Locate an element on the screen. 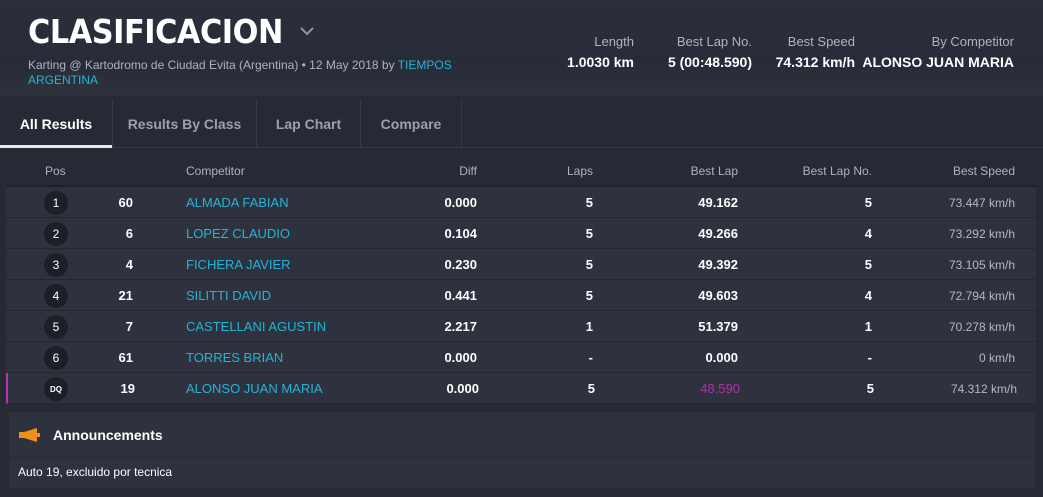  position-badge: 2 is located at coordinates (56, 234).